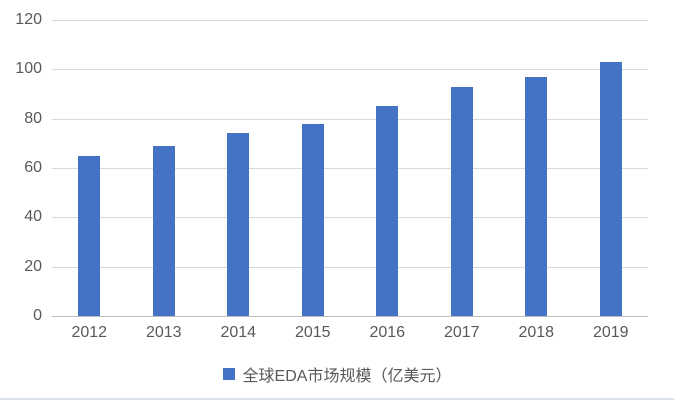 The width and height of the screenshot is (674, 404). Describe the element at coordinates (89, 332) in the screenshot. I see `x-axis-tick-label: 2012` at that location.